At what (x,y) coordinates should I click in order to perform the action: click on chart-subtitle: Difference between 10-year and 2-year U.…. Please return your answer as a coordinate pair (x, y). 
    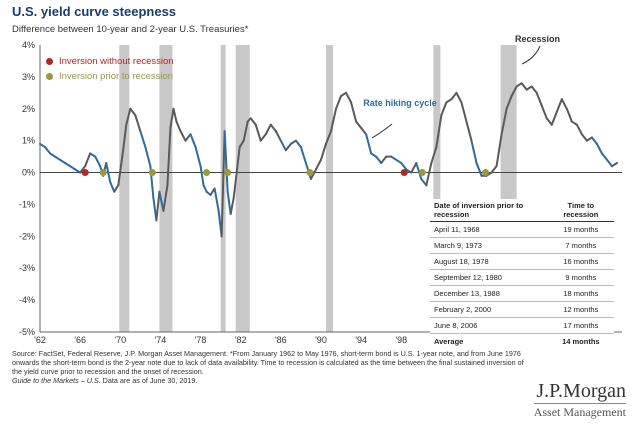
    Looking at the image, I should click on (130, 29).